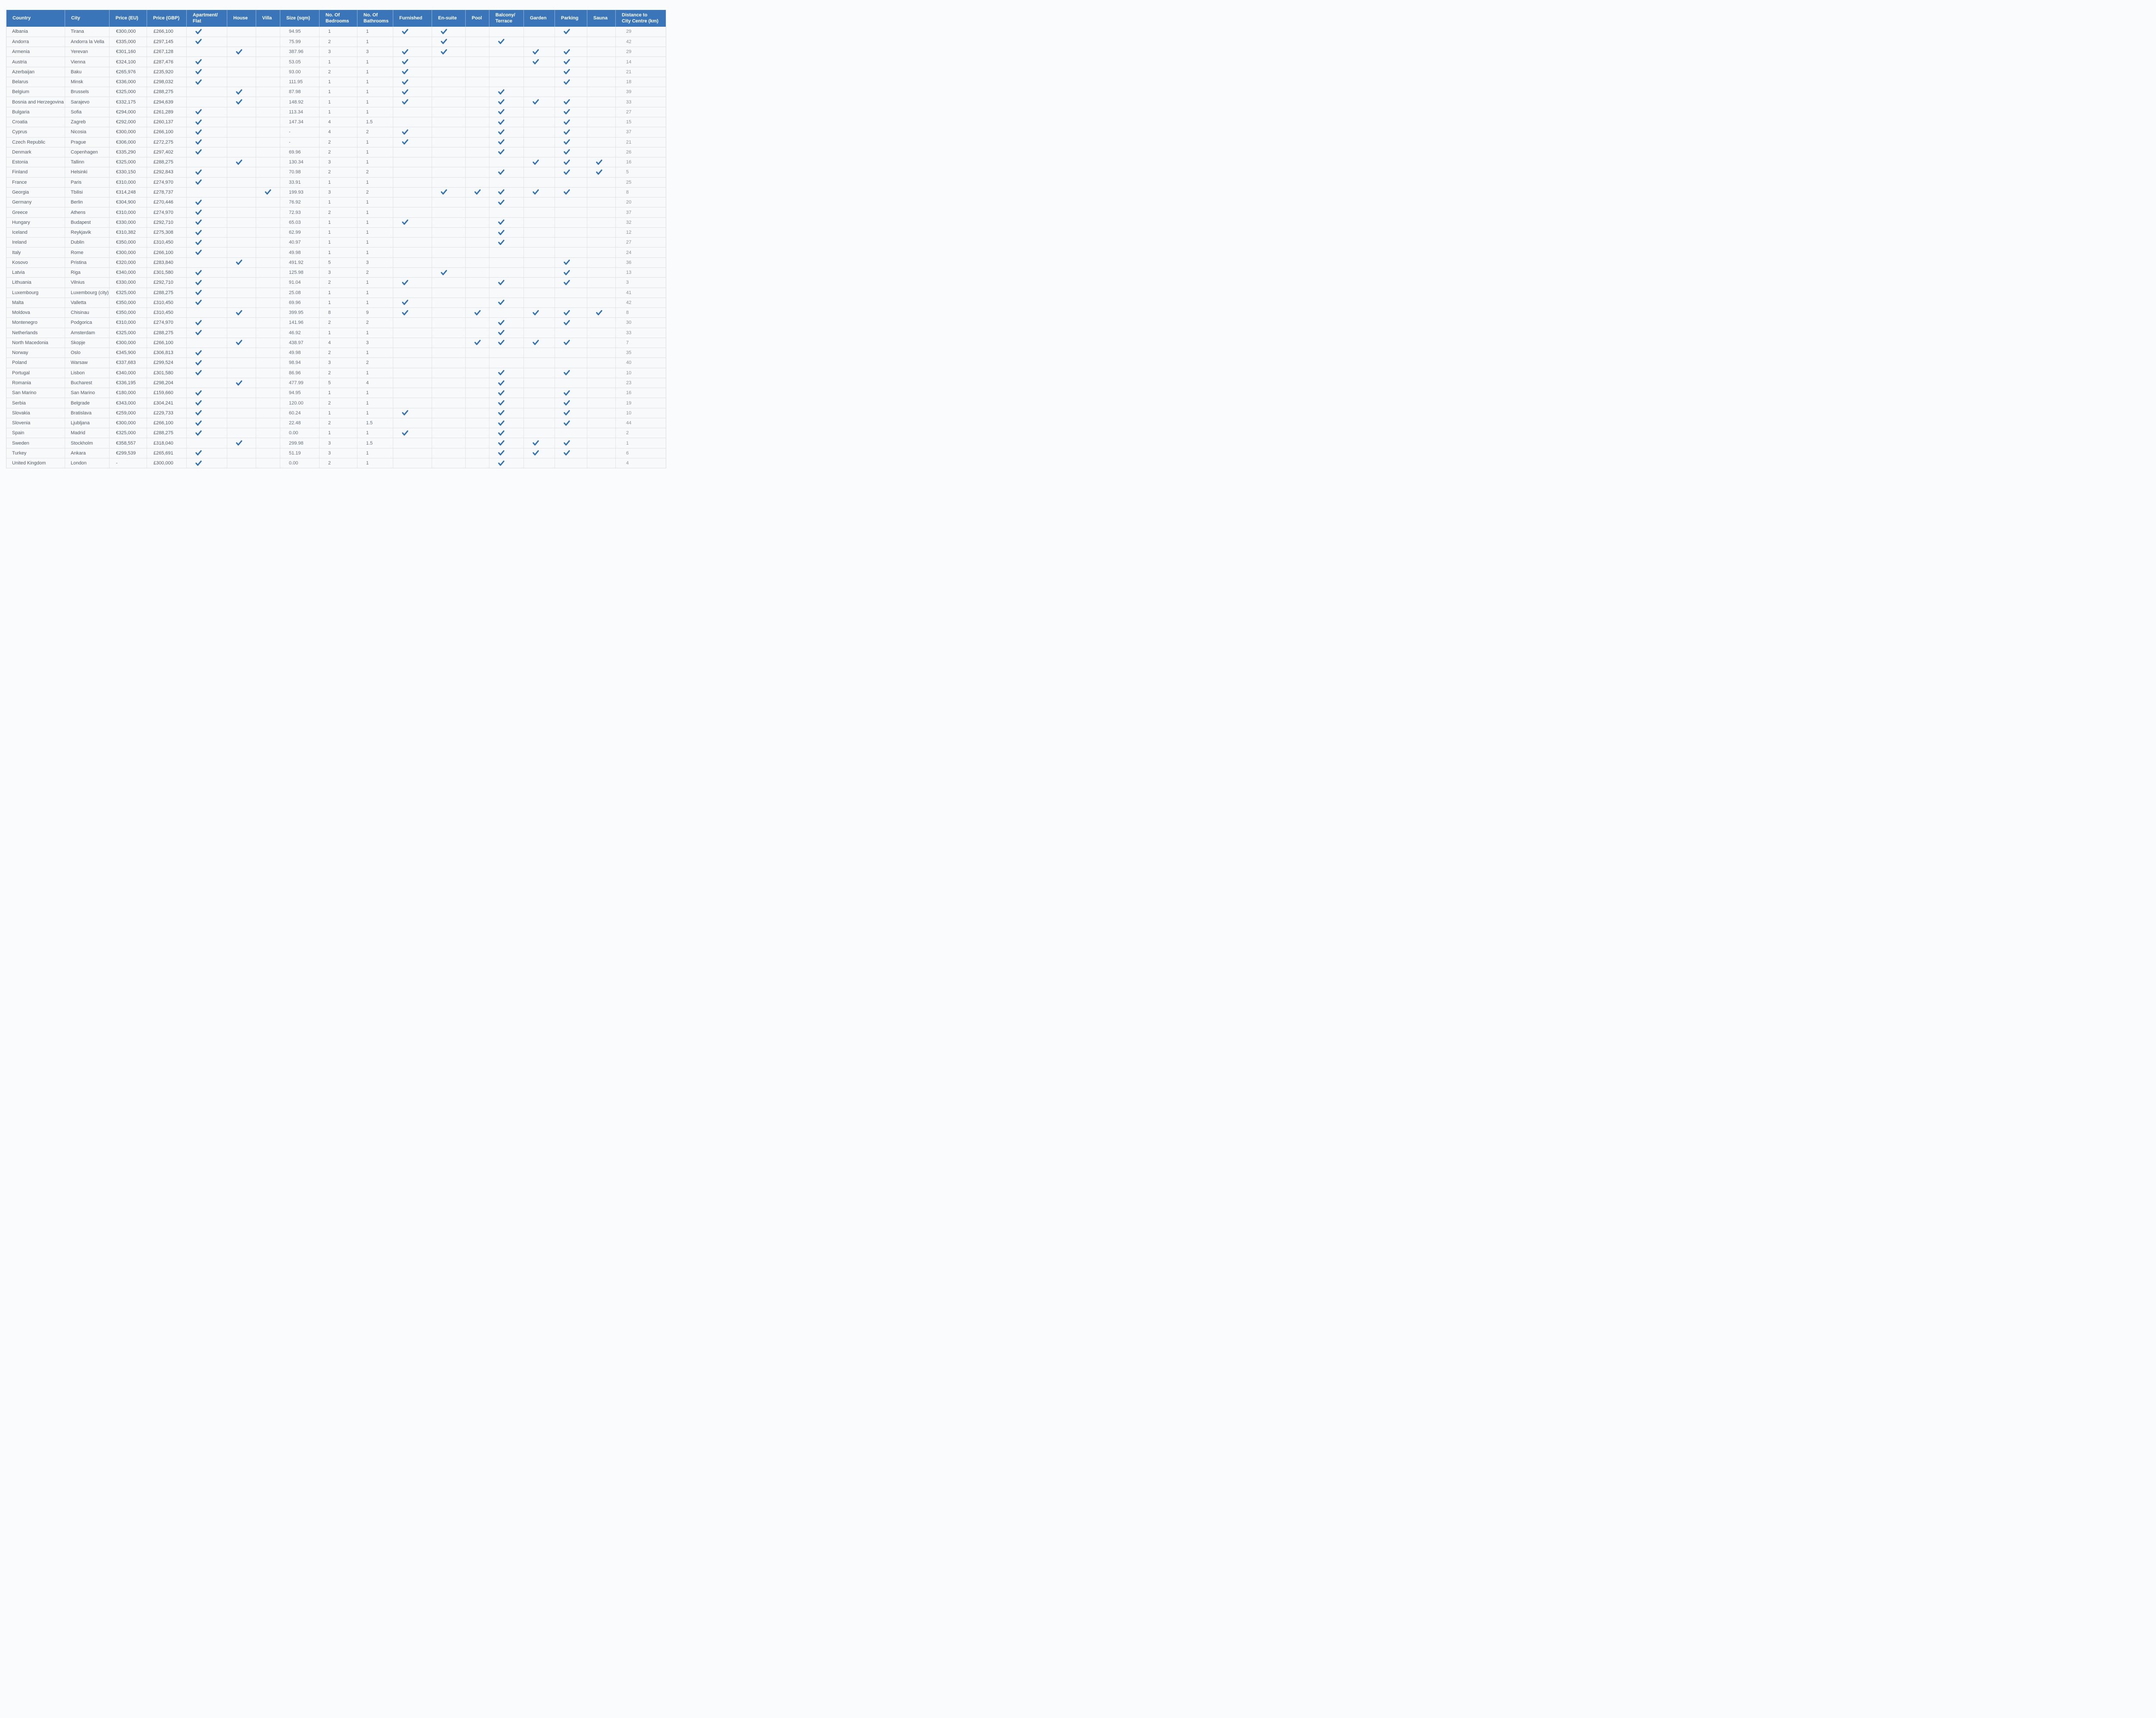 The image size is (2156, 1718). Describe the element at coordinates (35, 62) in the screenshot. I see `cell-country: Austria` at that location.